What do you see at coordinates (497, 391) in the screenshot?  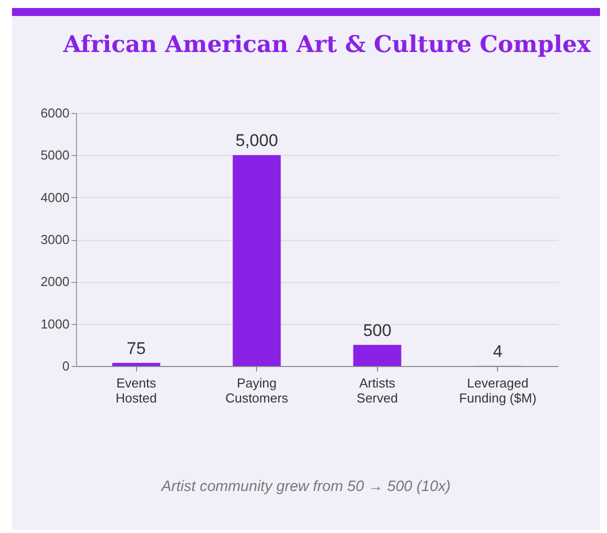 I see `x-tick-label: Leveraged Funding ($M)` at bounding box center [497, 391].